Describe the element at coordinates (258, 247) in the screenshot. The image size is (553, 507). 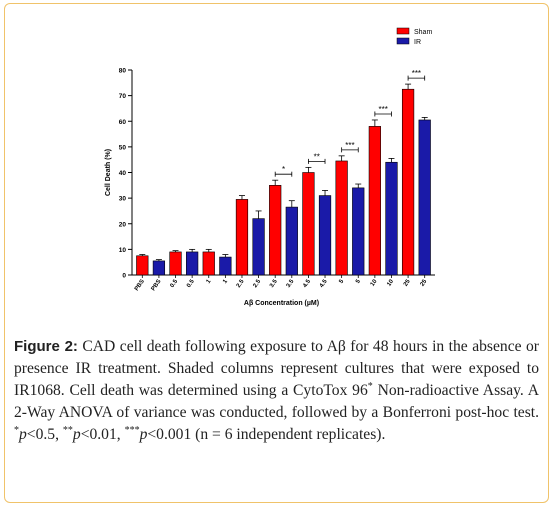
I see `bar-ir-2.5` at that location.